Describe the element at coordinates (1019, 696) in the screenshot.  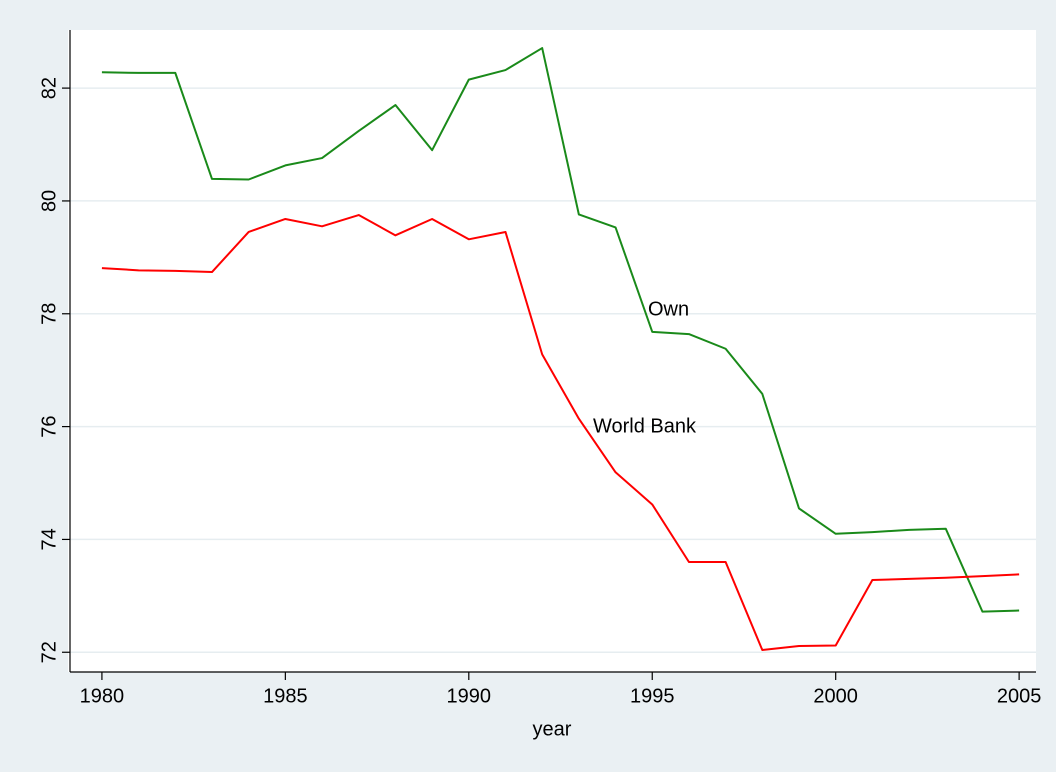
I see `x-tick-label: 2005` at that location.